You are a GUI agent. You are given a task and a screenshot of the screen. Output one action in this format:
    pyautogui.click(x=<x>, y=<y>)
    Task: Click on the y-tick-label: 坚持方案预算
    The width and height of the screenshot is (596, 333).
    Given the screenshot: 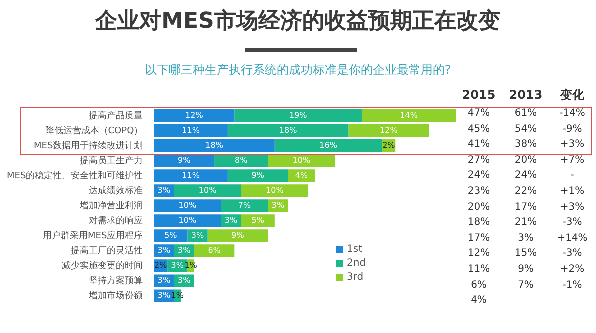 What is the action you would take?
    pyautogui.click(x=116, y=280)
    